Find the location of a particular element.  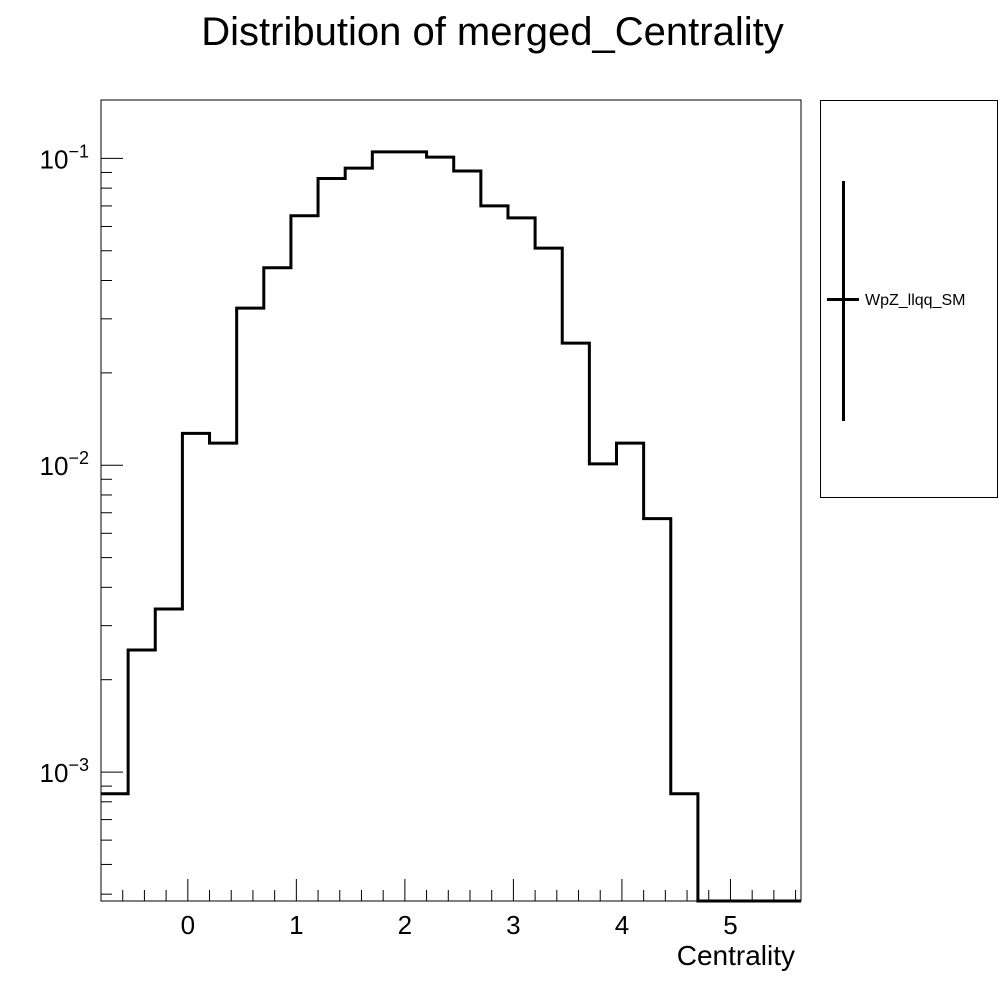

x-tick-label: 3 is located at coordinates (513, 925).